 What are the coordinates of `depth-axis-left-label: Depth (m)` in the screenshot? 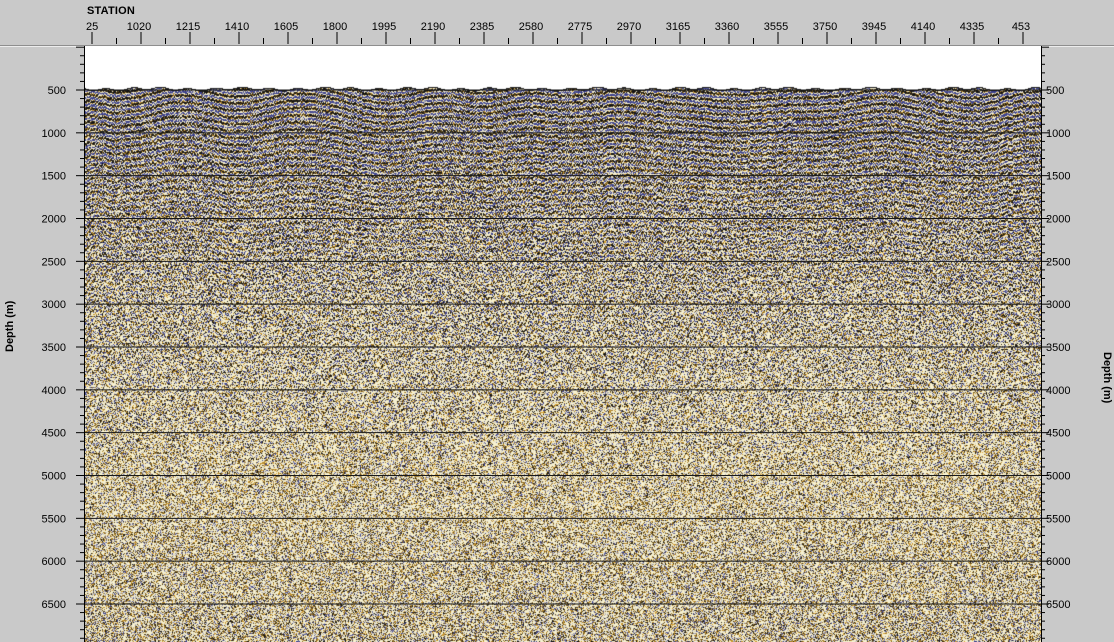 It's located at (10, 326).